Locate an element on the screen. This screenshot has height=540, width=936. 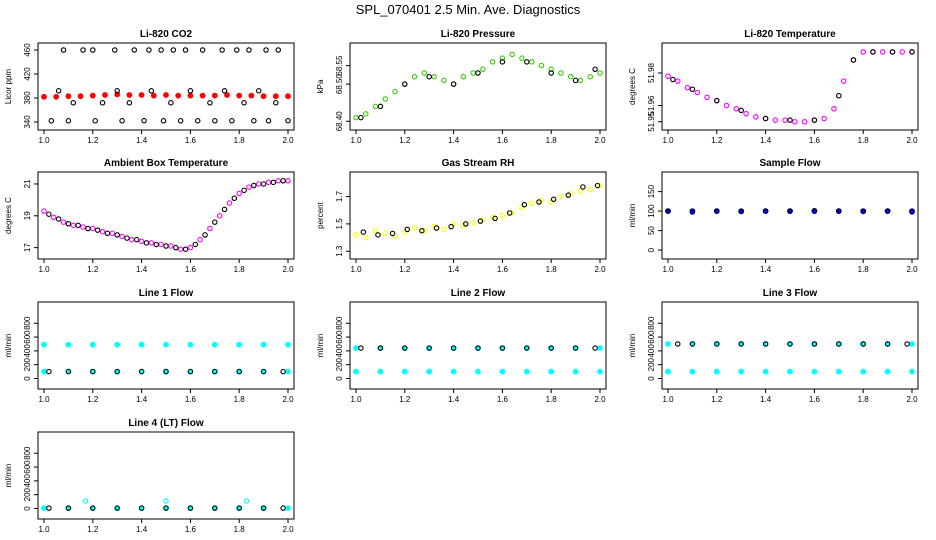
y-axis-label: kPa is located at coordinates (320, 86).